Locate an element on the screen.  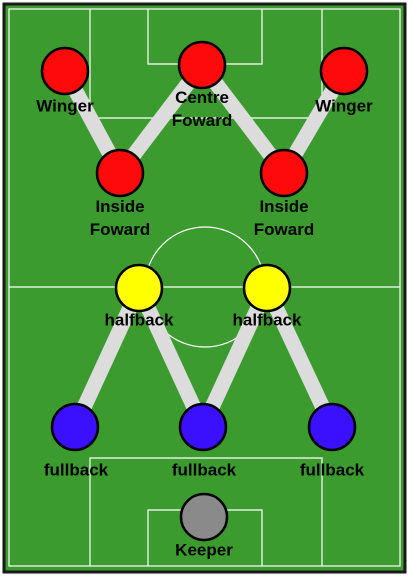
player-keeper: Keeper is located at coordinates (204, 525).